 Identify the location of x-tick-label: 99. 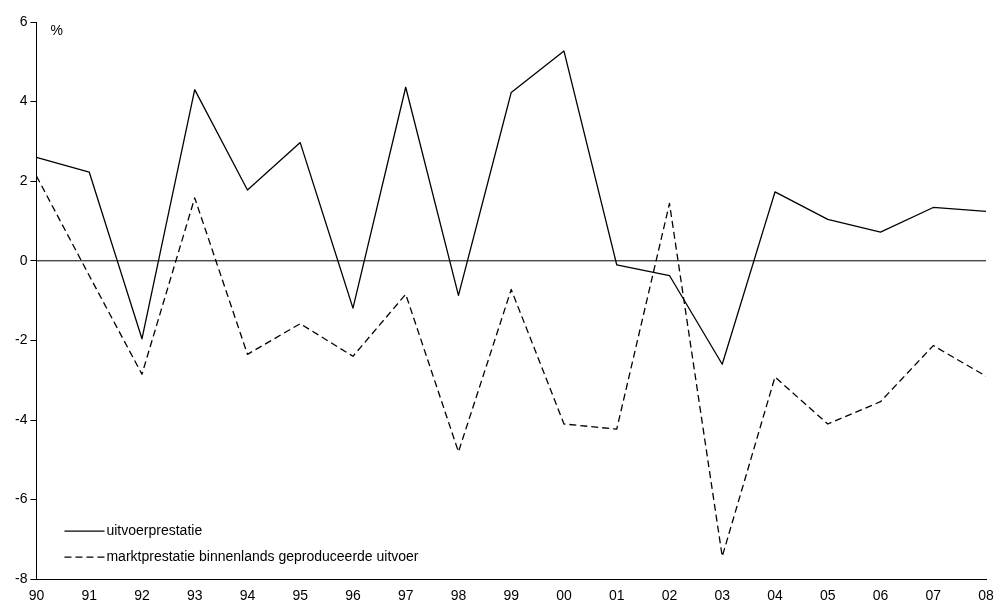
(511, 595).